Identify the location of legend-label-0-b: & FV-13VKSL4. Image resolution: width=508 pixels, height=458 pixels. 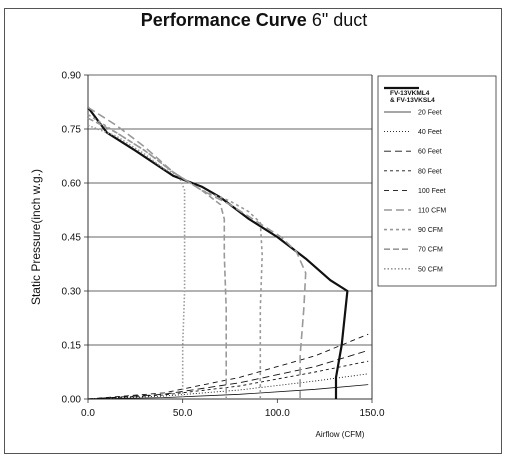
(412, 100).